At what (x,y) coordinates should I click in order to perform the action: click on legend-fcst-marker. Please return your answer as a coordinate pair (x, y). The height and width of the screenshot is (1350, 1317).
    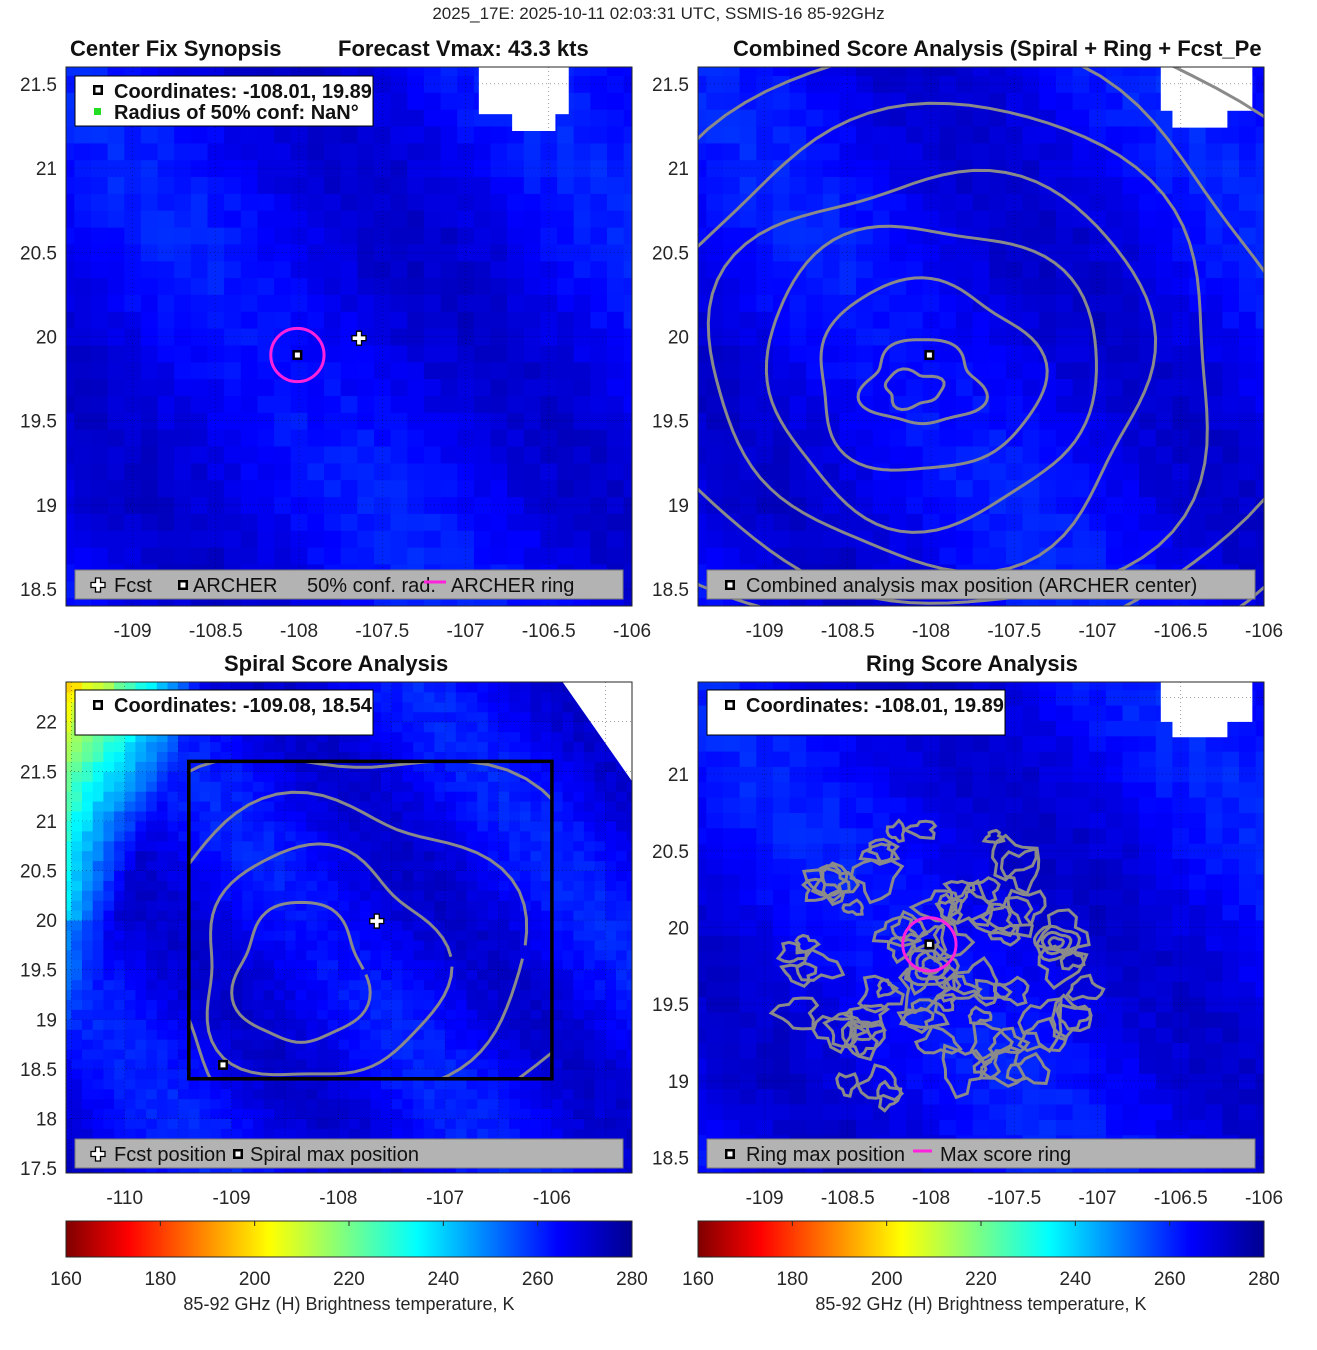
    Looking at the image, I should click on (98, 585).